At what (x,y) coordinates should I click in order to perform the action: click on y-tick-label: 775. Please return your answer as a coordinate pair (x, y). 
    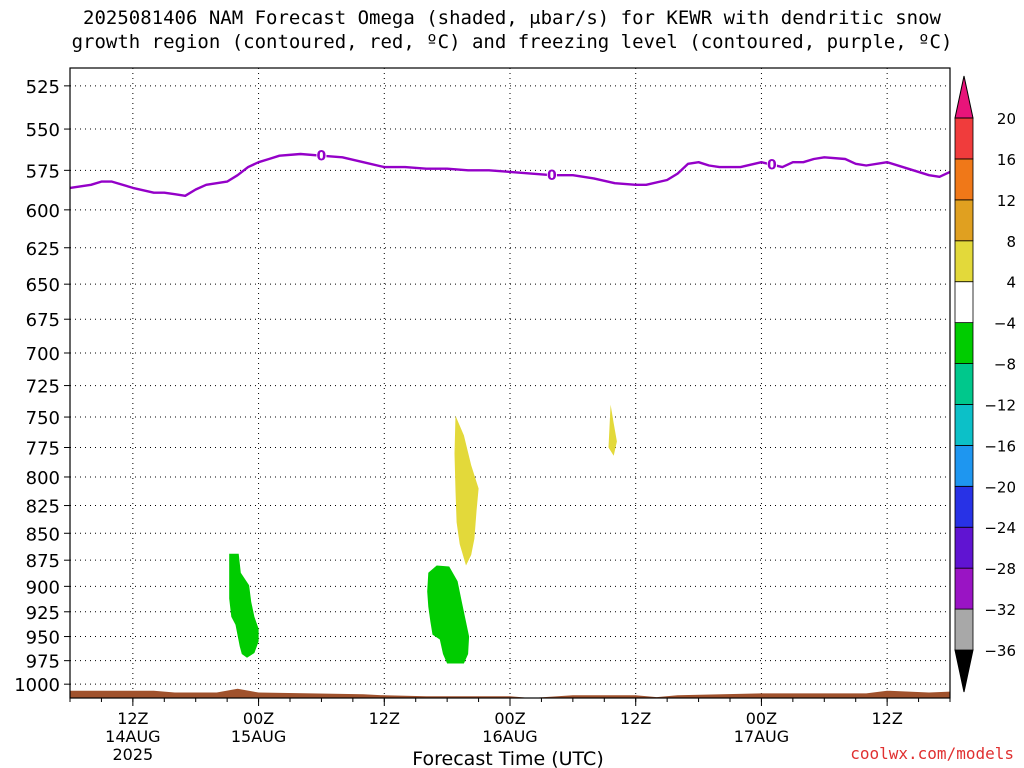
    Looking at the image, I should click on (43, 448).